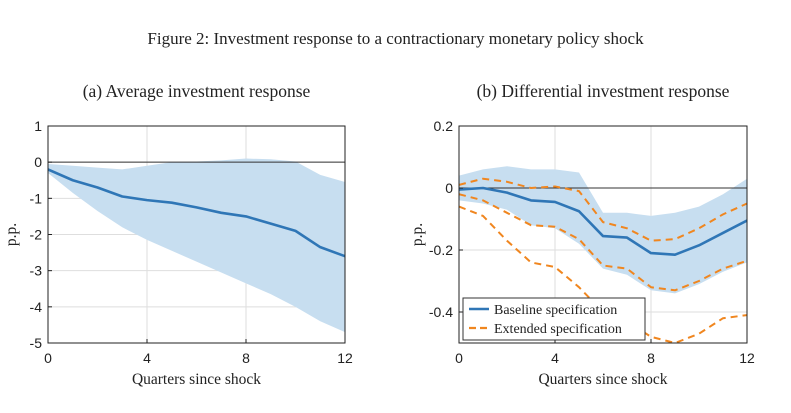 The image size is (791, 413). I want to click on panel-b-ylabel: p.p., so click(417, 234).